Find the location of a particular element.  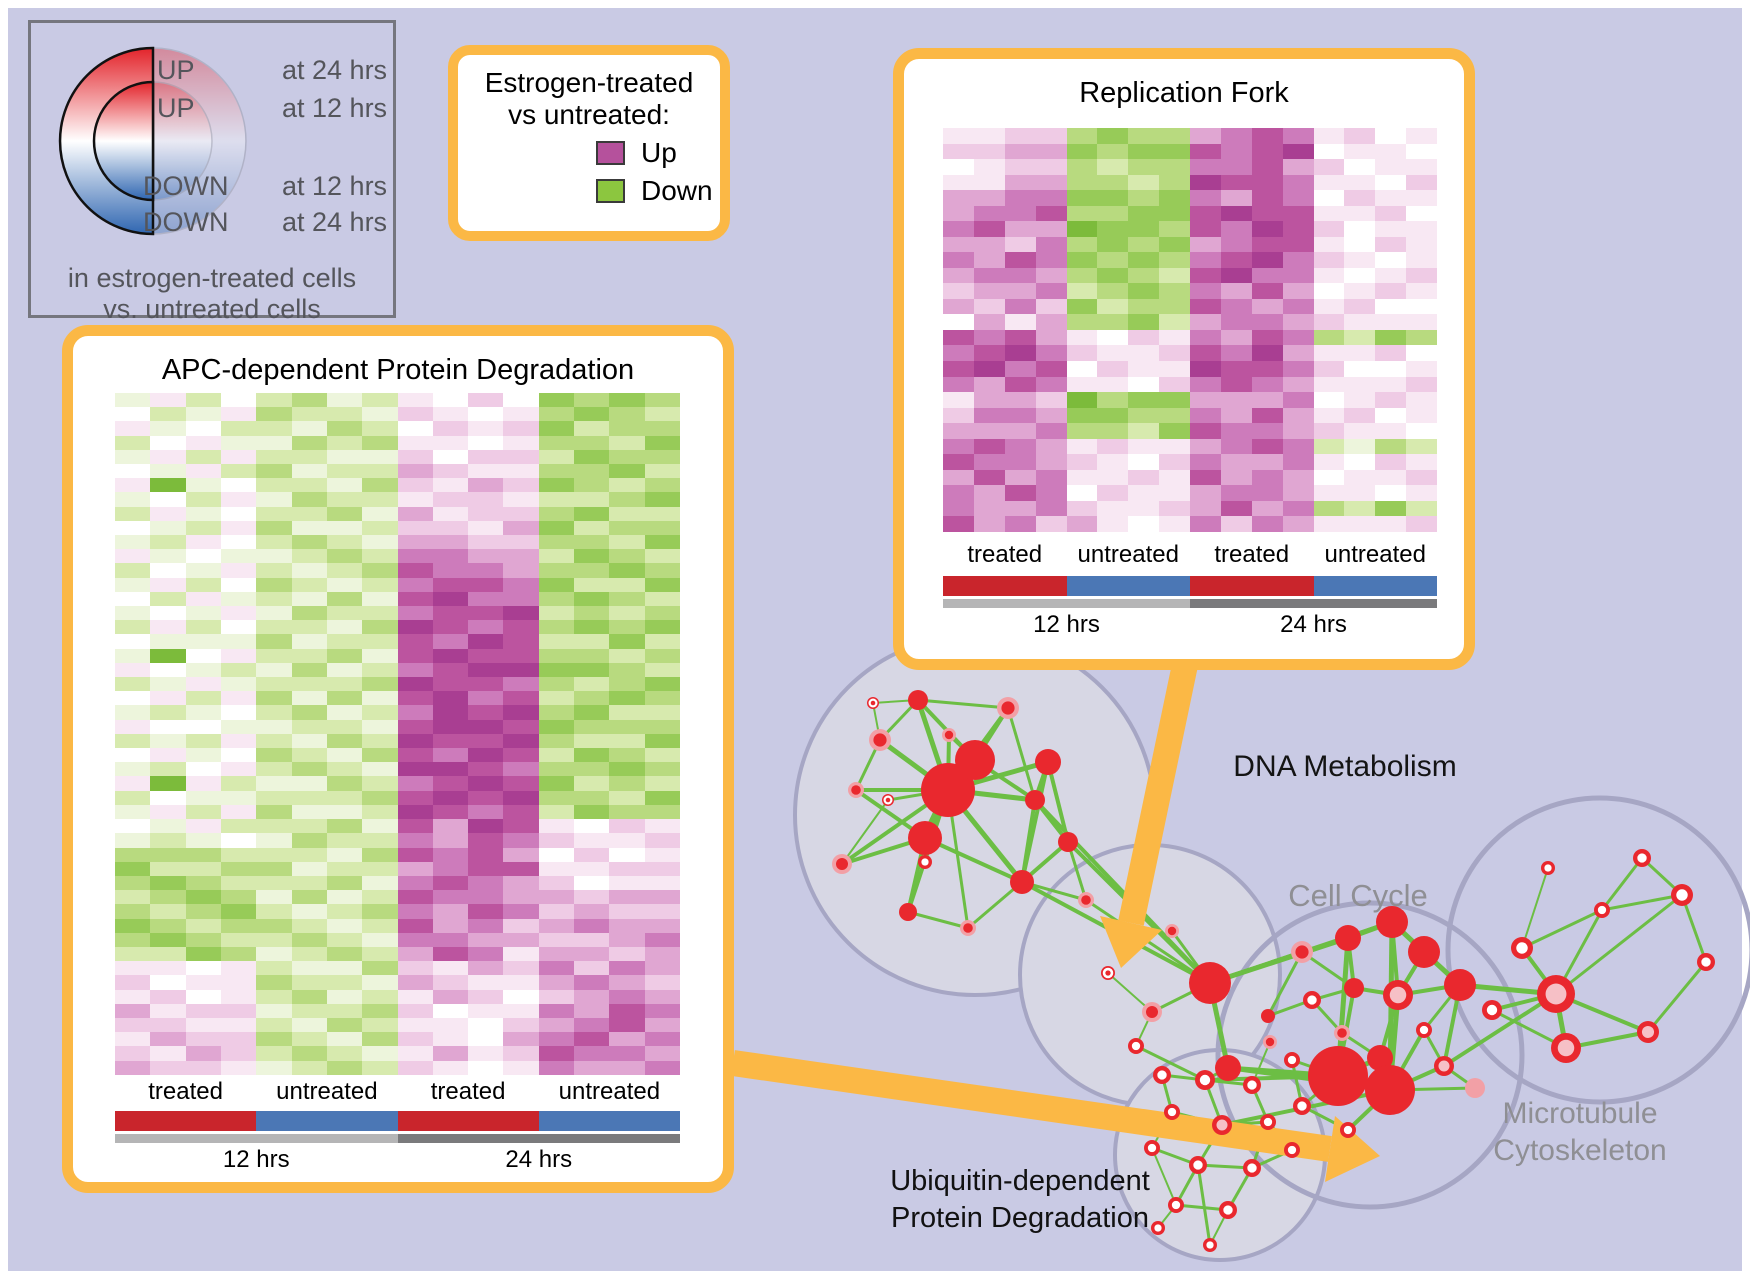

up-color-swatch is located at coordinates (610, 153).